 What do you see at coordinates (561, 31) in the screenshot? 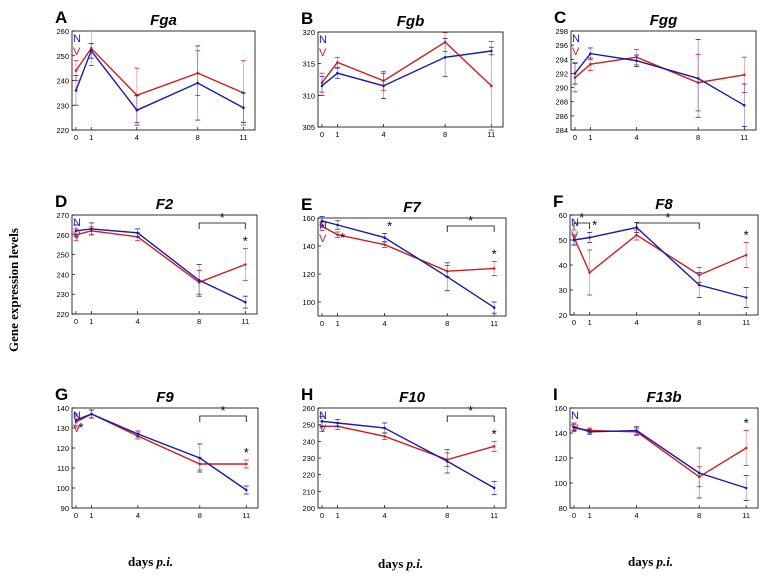
I see `y-tick-label: 298` at bounding box center [561, 31].